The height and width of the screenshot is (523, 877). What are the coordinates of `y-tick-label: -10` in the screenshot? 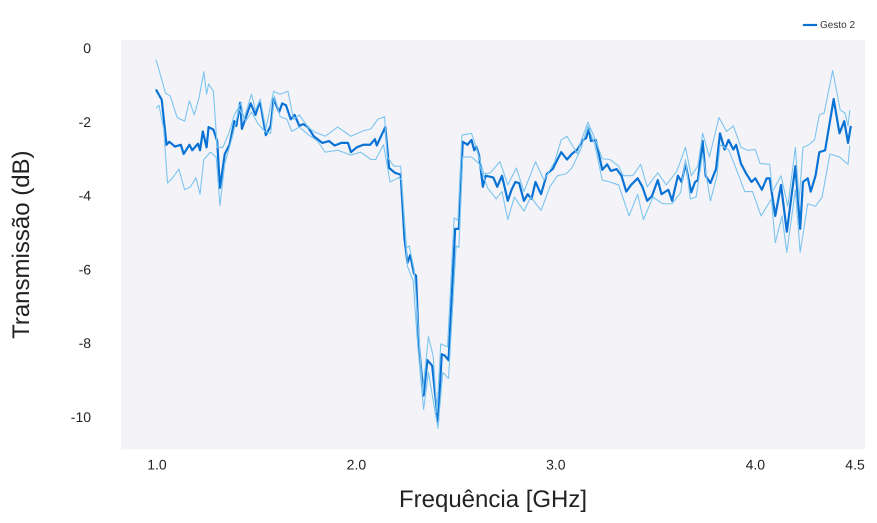 It's located at (81, 416).